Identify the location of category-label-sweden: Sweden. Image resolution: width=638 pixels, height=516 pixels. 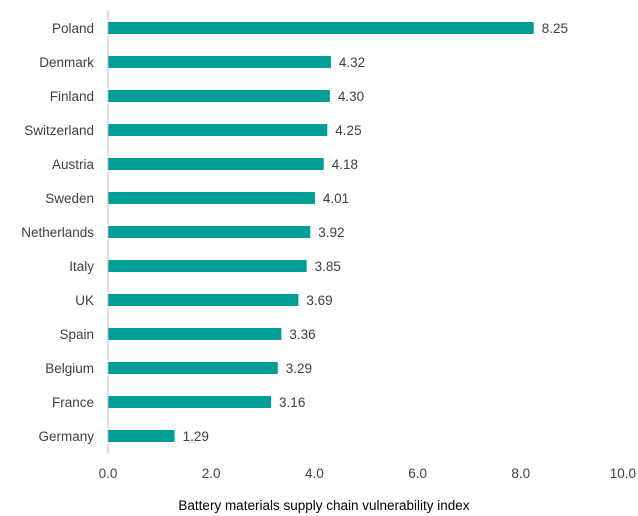
(69, 198).